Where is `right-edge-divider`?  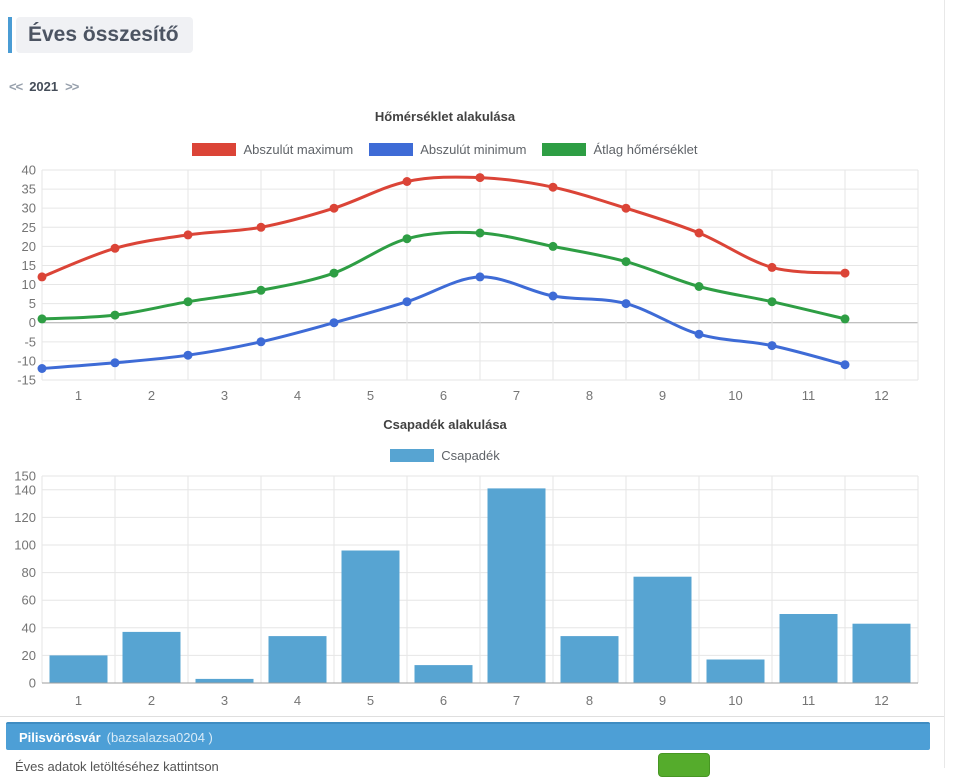 right-edge-divider is located at coordinates (944, 384).